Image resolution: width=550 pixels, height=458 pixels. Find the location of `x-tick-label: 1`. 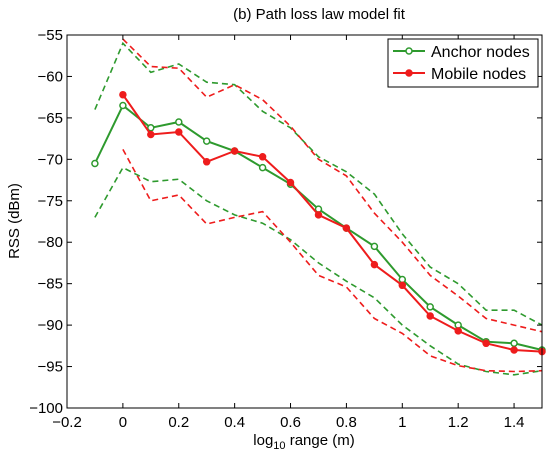

x-tick-label: 1 is located at coordinates (402, 422).